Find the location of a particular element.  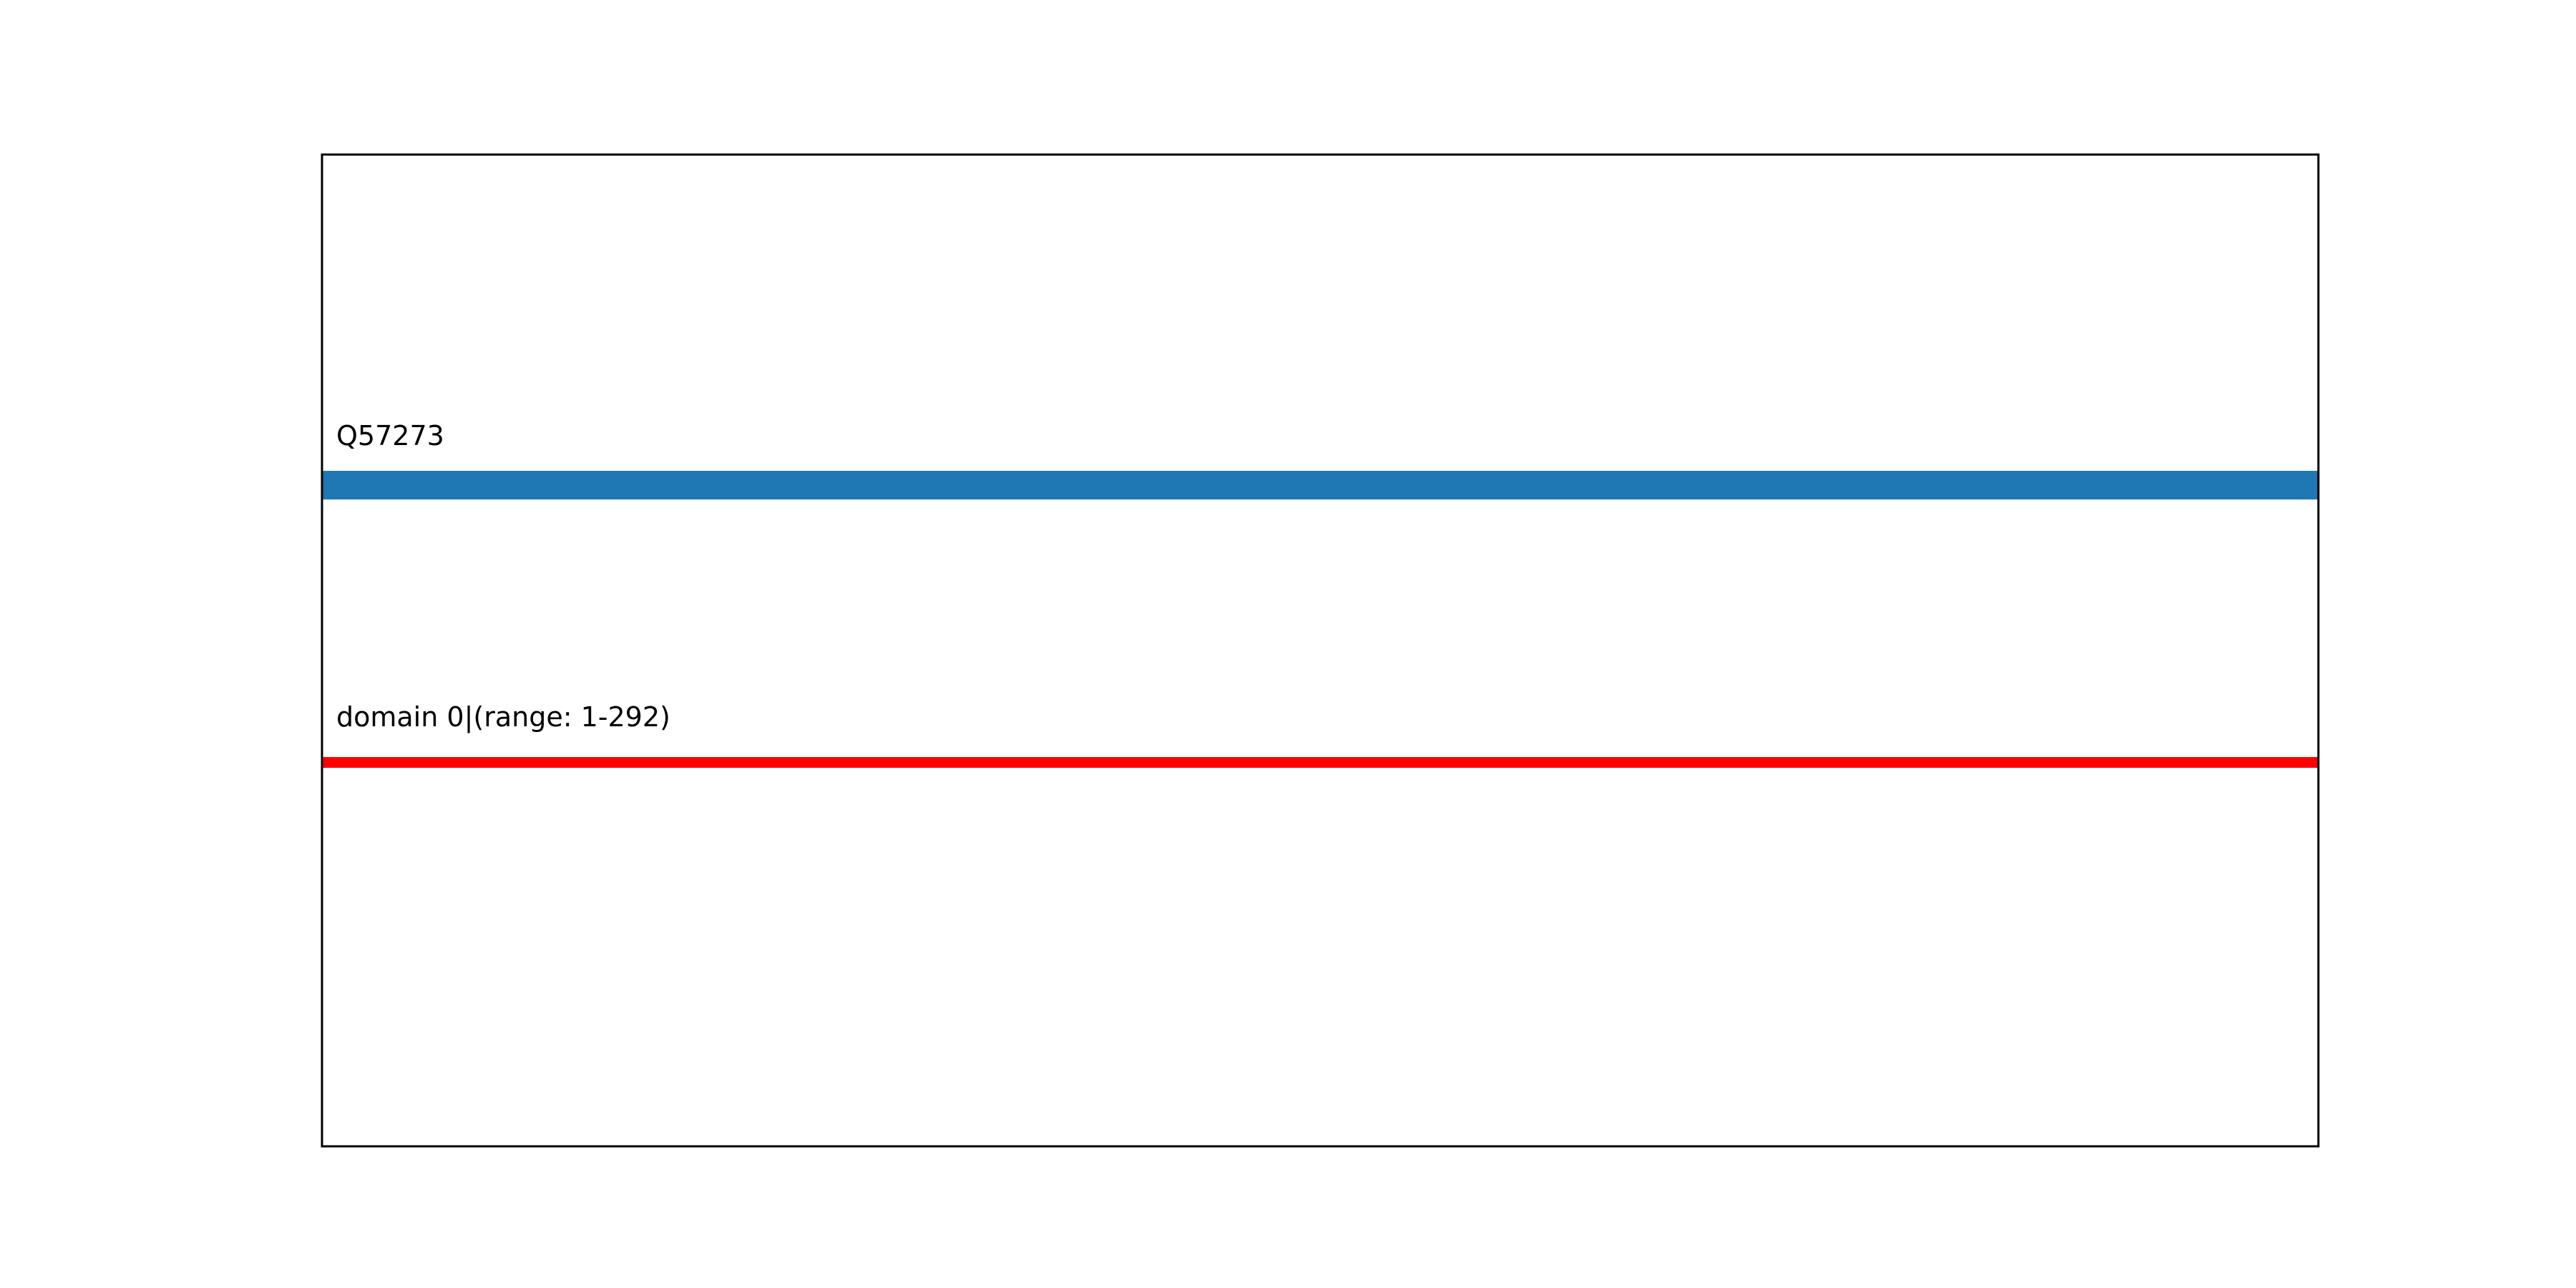

protein-track-label: Q57273 is located at coordinates (390, 436).